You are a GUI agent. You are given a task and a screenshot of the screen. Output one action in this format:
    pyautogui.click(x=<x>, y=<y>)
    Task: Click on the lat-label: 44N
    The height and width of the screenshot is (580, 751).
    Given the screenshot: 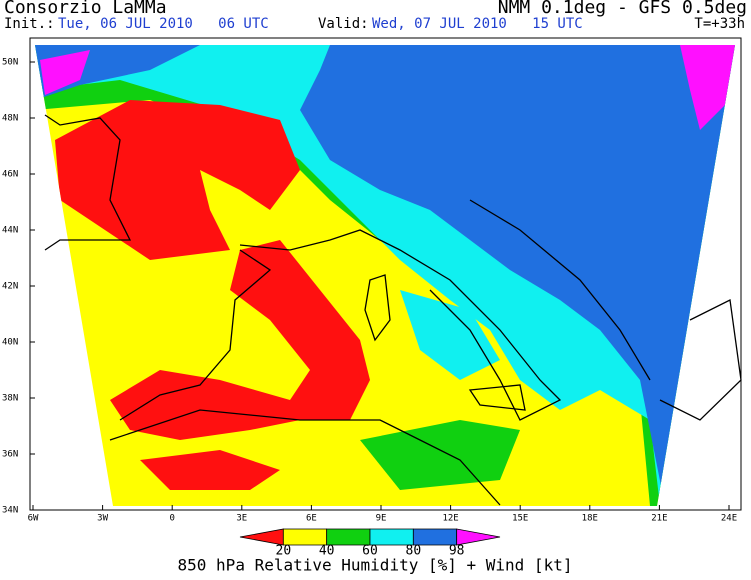 What is the action you would take?
    pyautogui.click(x=10, y=231)
    